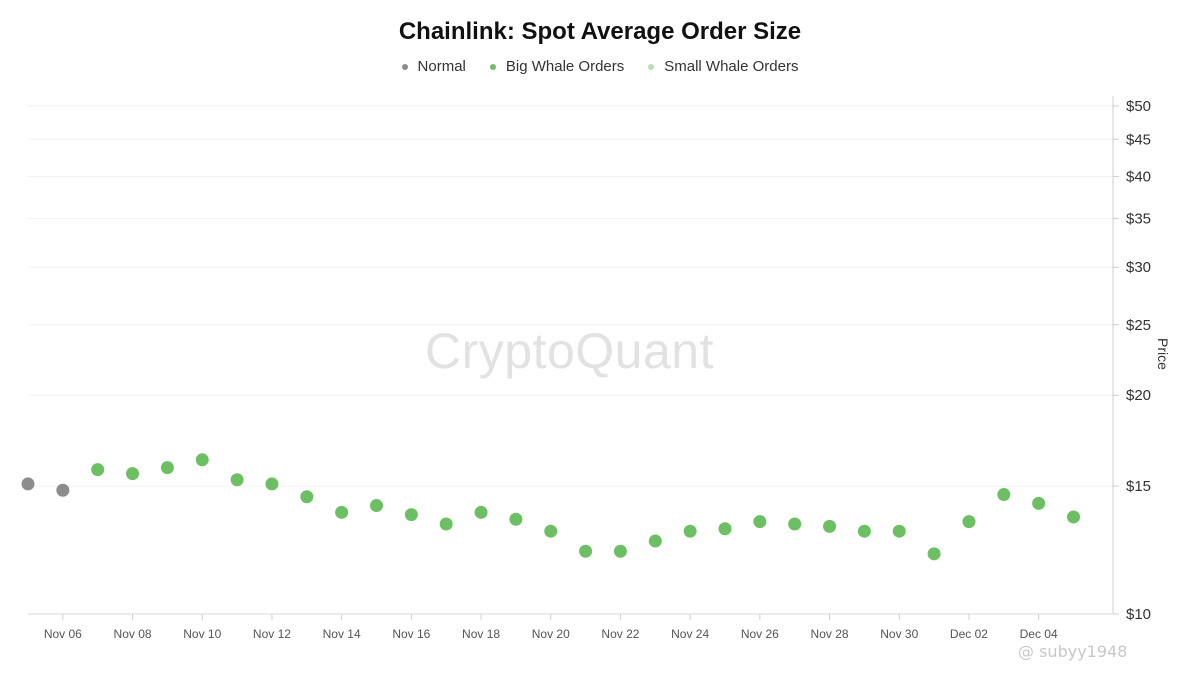 Image resolution: width=1200 pixels, height=675 pixels. I want to click on points-layer, so click(550, 507).